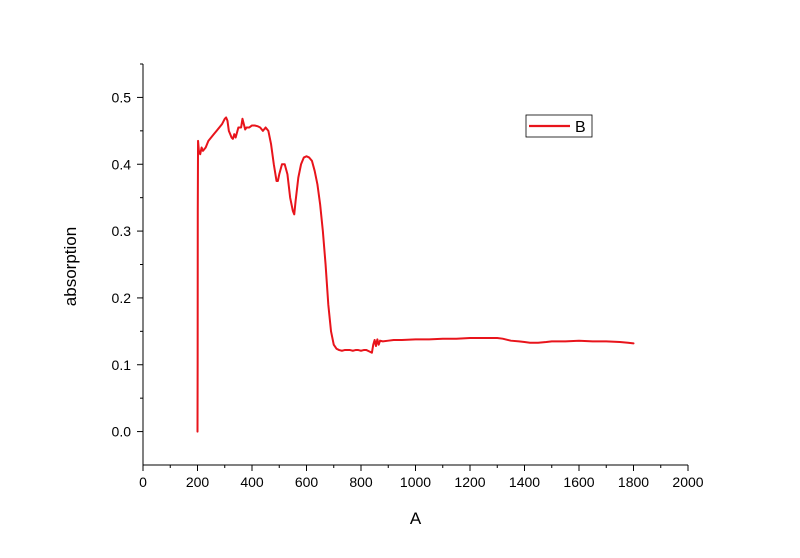 Image resolution: width=800 pixels, height=558 pixels. I want to click on x-tick-label: 1000, so click(415, 482).